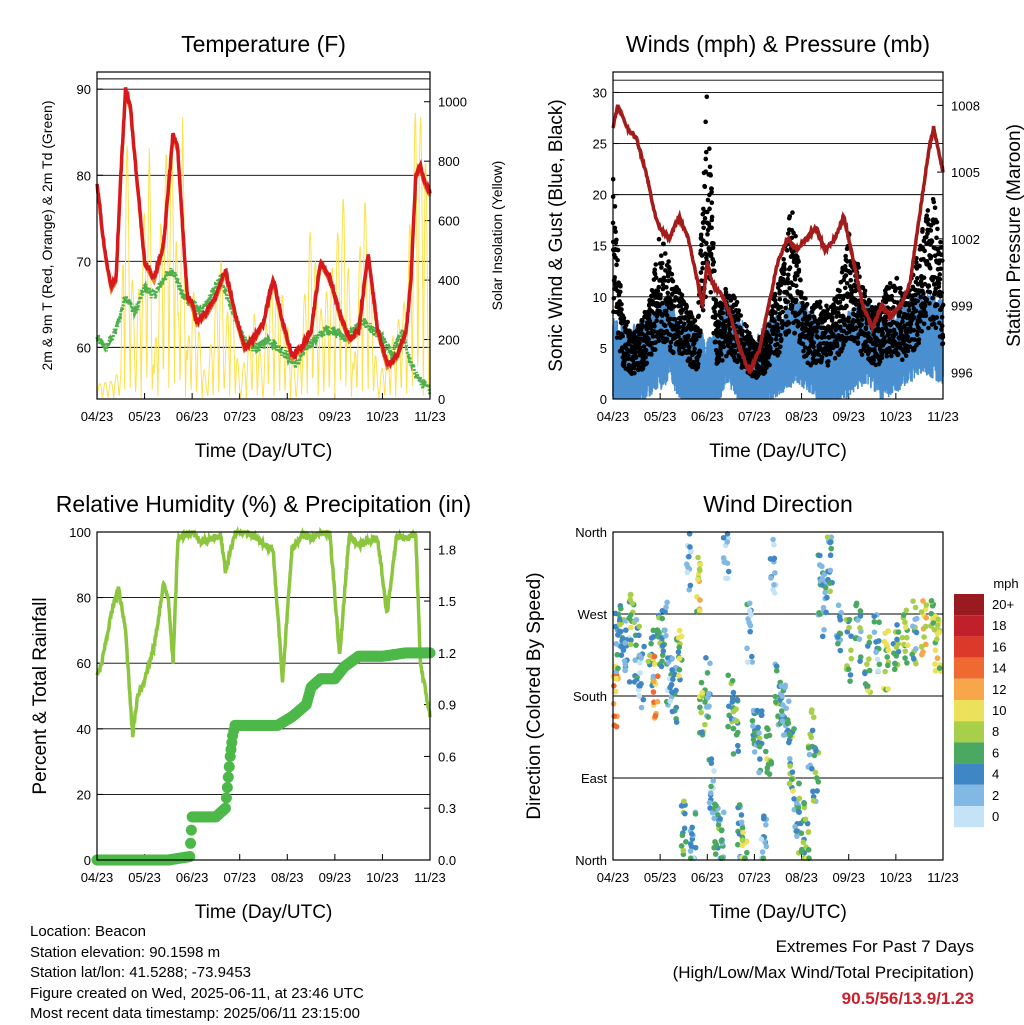 The image size is (1024, 1025). Describe the element at coordinates (778, 235) in the screenshot. I see `winds-plot-frame` at that location.